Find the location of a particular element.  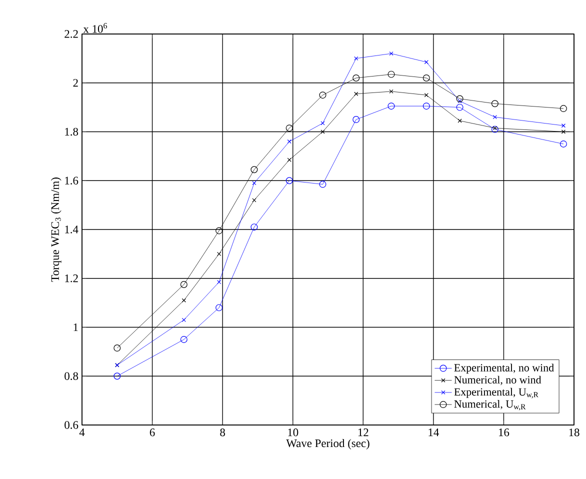

x-tick-label: 16 is located at coordinates (504, 432).